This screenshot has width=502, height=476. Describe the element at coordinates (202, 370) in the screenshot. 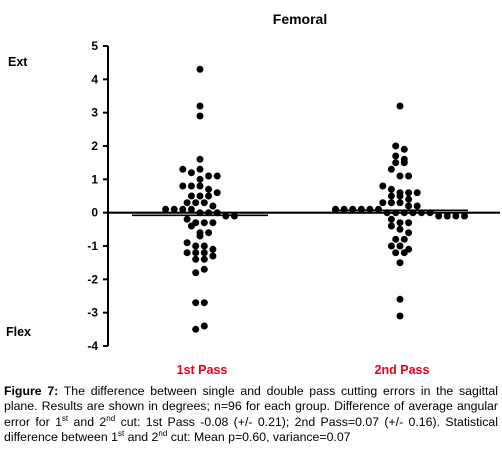

I see `category-label: 1st Pass` at that location.